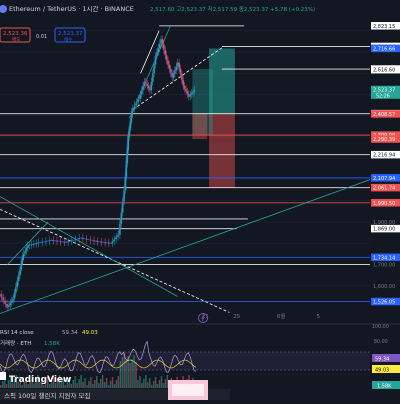  What do you see at coordinates (386, 358) in the screenshot?
I see `rsi-value-tag` at bounding box center [386, 358].